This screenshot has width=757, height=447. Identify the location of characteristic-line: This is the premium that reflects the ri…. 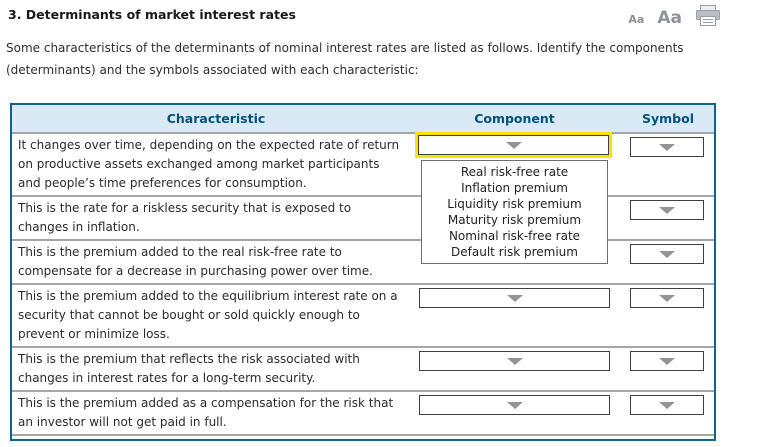
(189, 359).